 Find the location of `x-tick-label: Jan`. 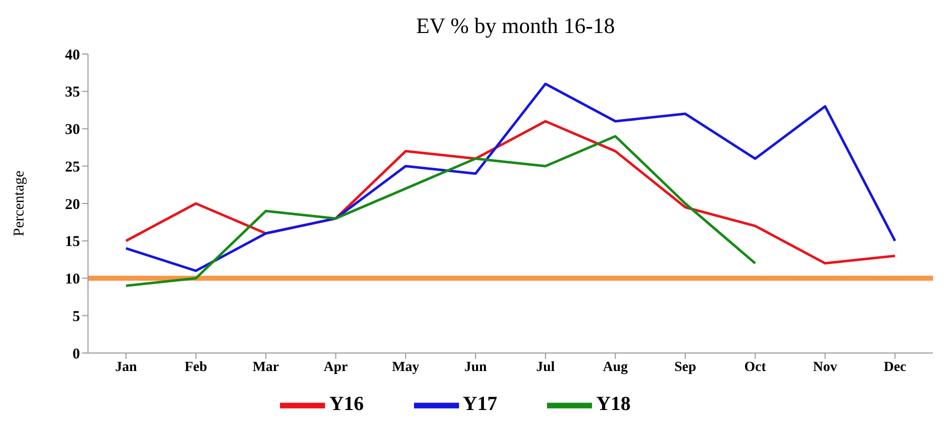

x-tick-label: Jan is located at coordinates (126, 367).